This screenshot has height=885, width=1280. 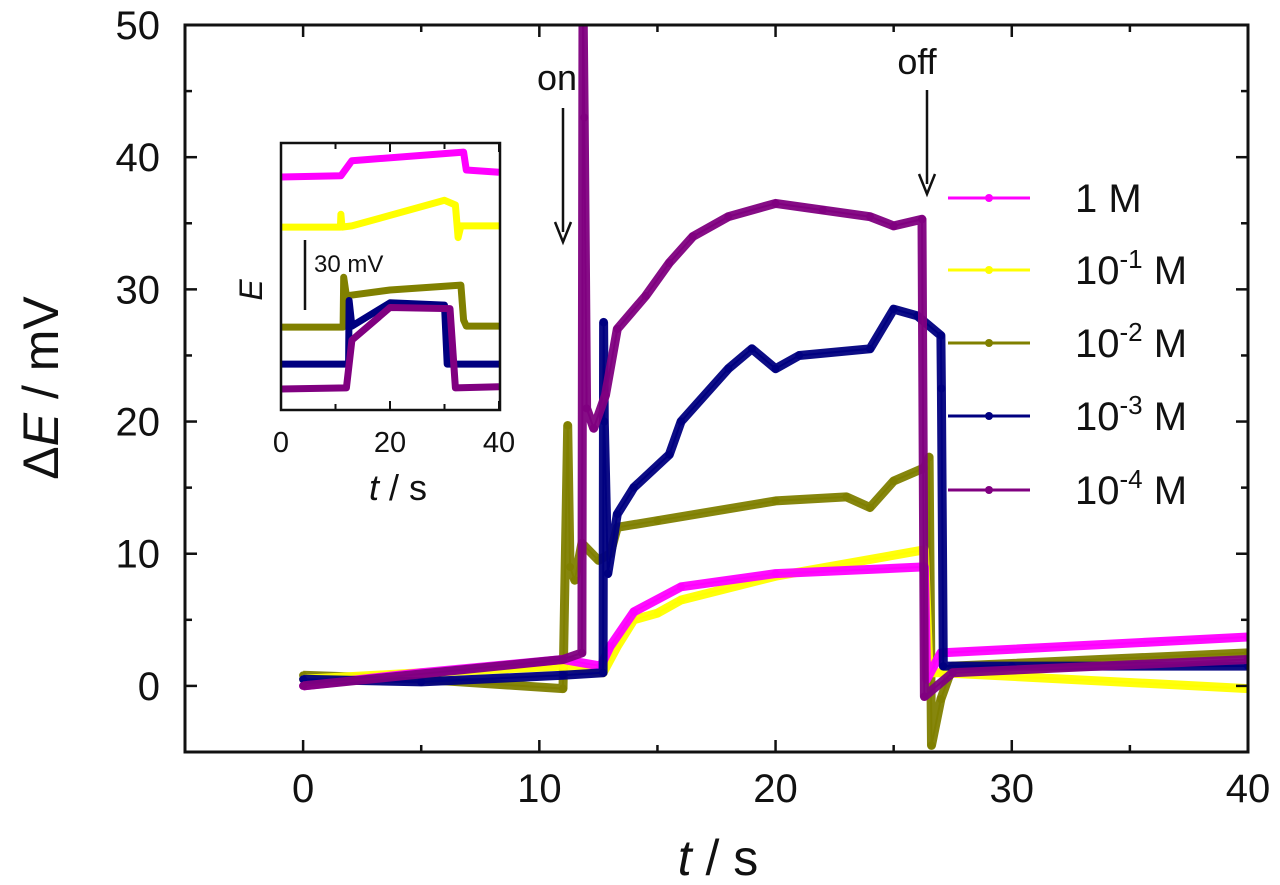 What do you see at coordinates (138, 555) in the screenshot?
I see `y-tick-label: 10` at bounding box center [138, 555].